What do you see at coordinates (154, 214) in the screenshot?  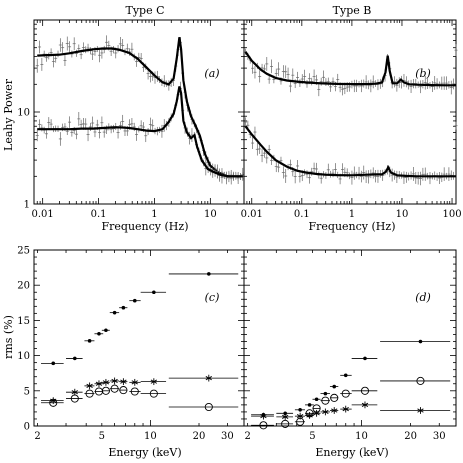 I see `x-tick-label: 1` at bounding box center [154, 214].